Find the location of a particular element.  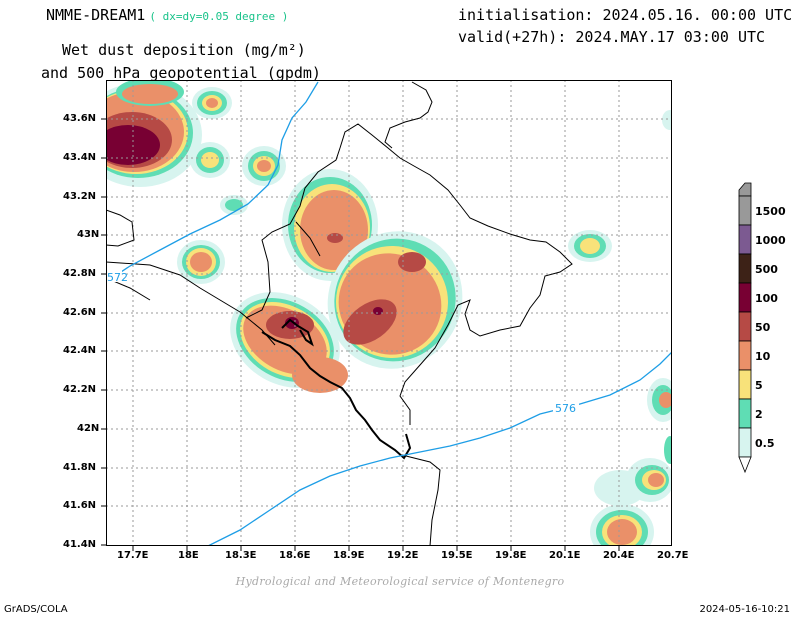

lon-label: 18E is located at coordinates (188, 555).